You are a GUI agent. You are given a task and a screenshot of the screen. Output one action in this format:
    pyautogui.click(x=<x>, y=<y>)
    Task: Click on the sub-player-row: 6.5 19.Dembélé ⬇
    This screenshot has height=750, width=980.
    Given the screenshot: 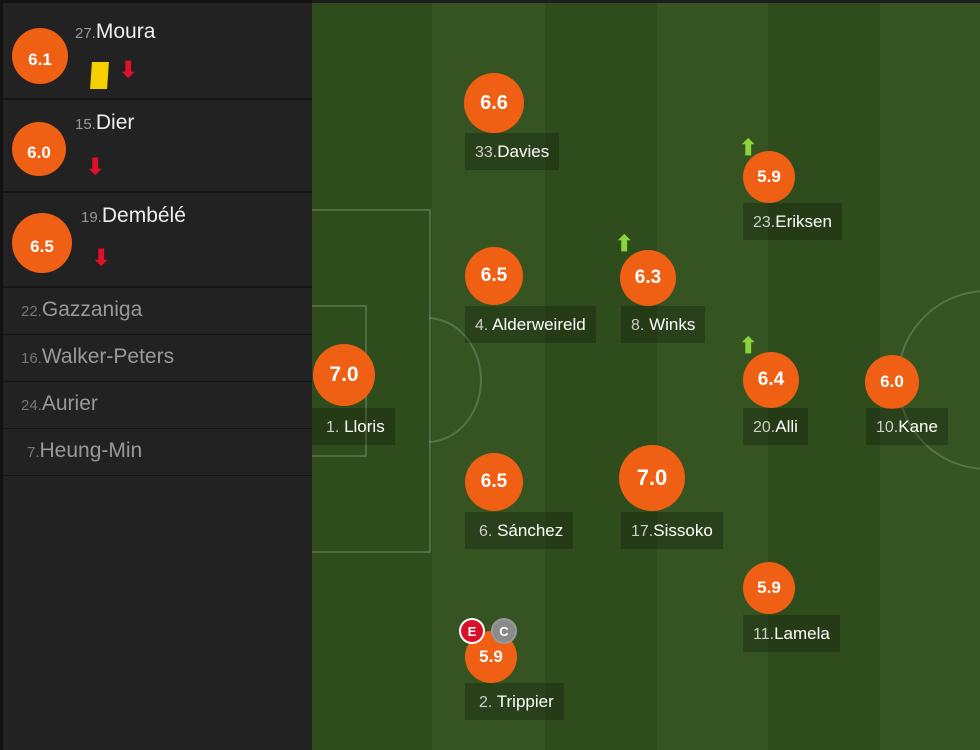 What is the action you would take?
    pyautogui.click(x=157, y=240)
    